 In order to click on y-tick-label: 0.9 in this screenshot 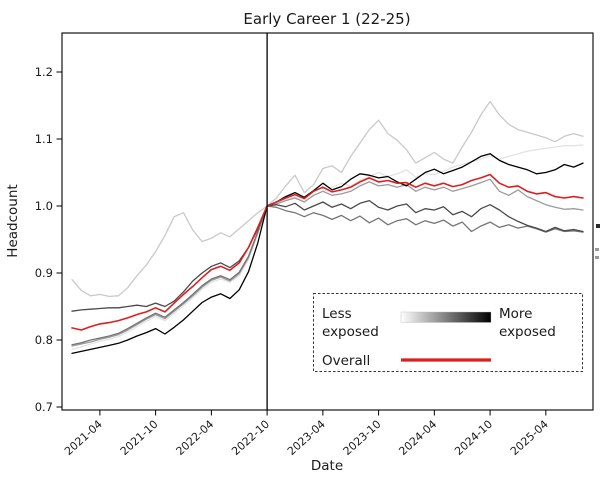, I will do `click(44, 273)`.